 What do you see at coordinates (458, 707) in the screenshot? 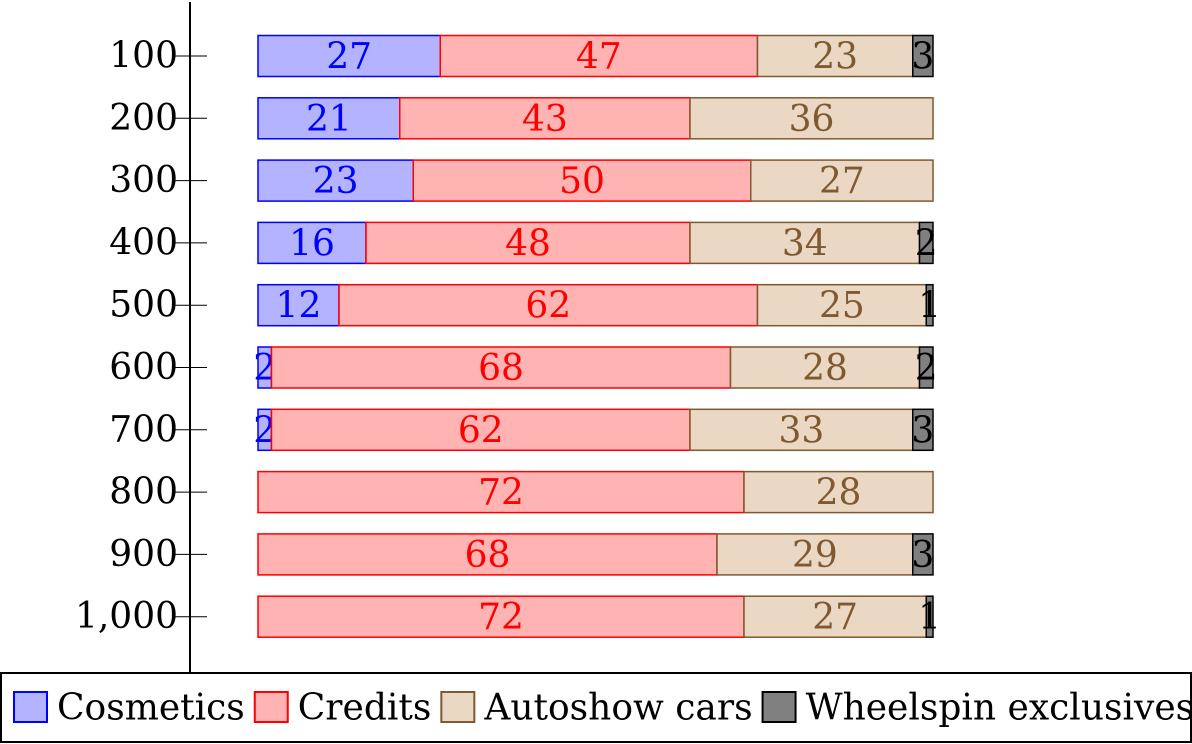
I see `legend-swatch-autoshow-cars` at bounding box center [458, 707].